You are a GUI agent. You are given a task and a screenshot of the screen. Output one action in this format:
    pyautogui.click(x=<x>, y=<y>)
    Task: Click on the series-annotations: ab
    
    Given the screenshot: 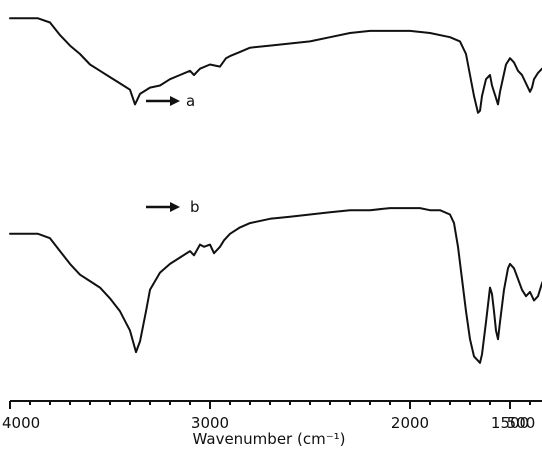 What is the action you would take?
    pyautogui.click(x=173, y=154)
    